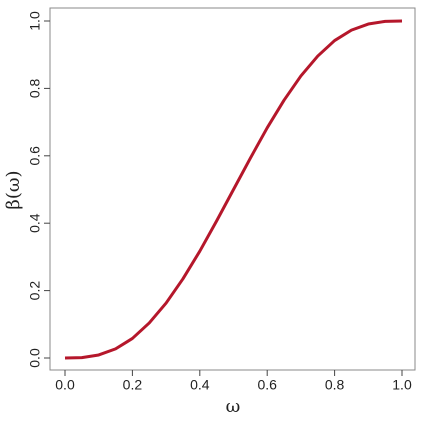 The image size is (423, 423). What do you see at coordinates (35, 21) in the screenshot?
I see `y-tick-label: 1.0` at bounding box center [35, 21].